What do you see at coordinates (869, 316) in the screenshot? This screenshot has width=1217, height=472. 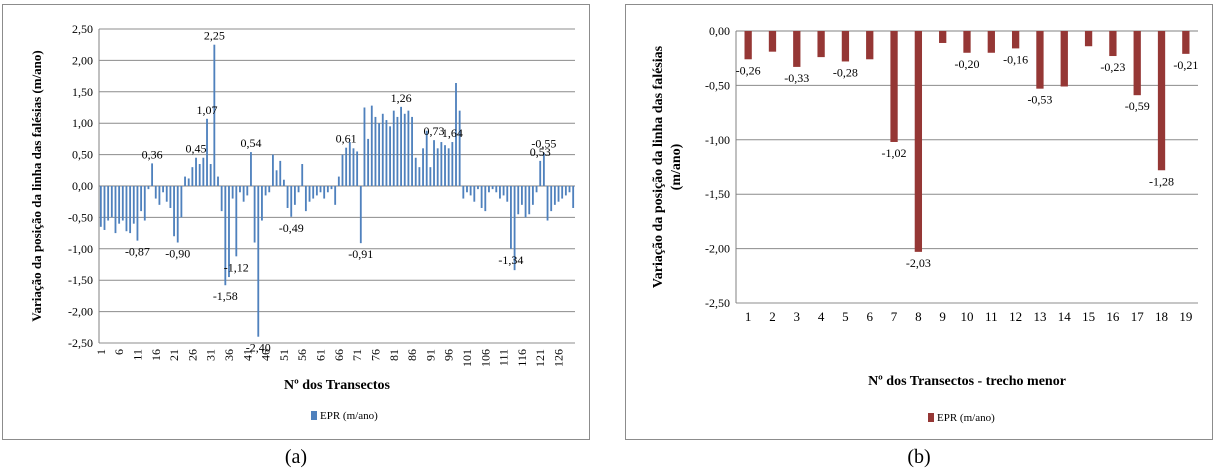 I see `x-tick-label: 6` at bounding box center [869, 316].